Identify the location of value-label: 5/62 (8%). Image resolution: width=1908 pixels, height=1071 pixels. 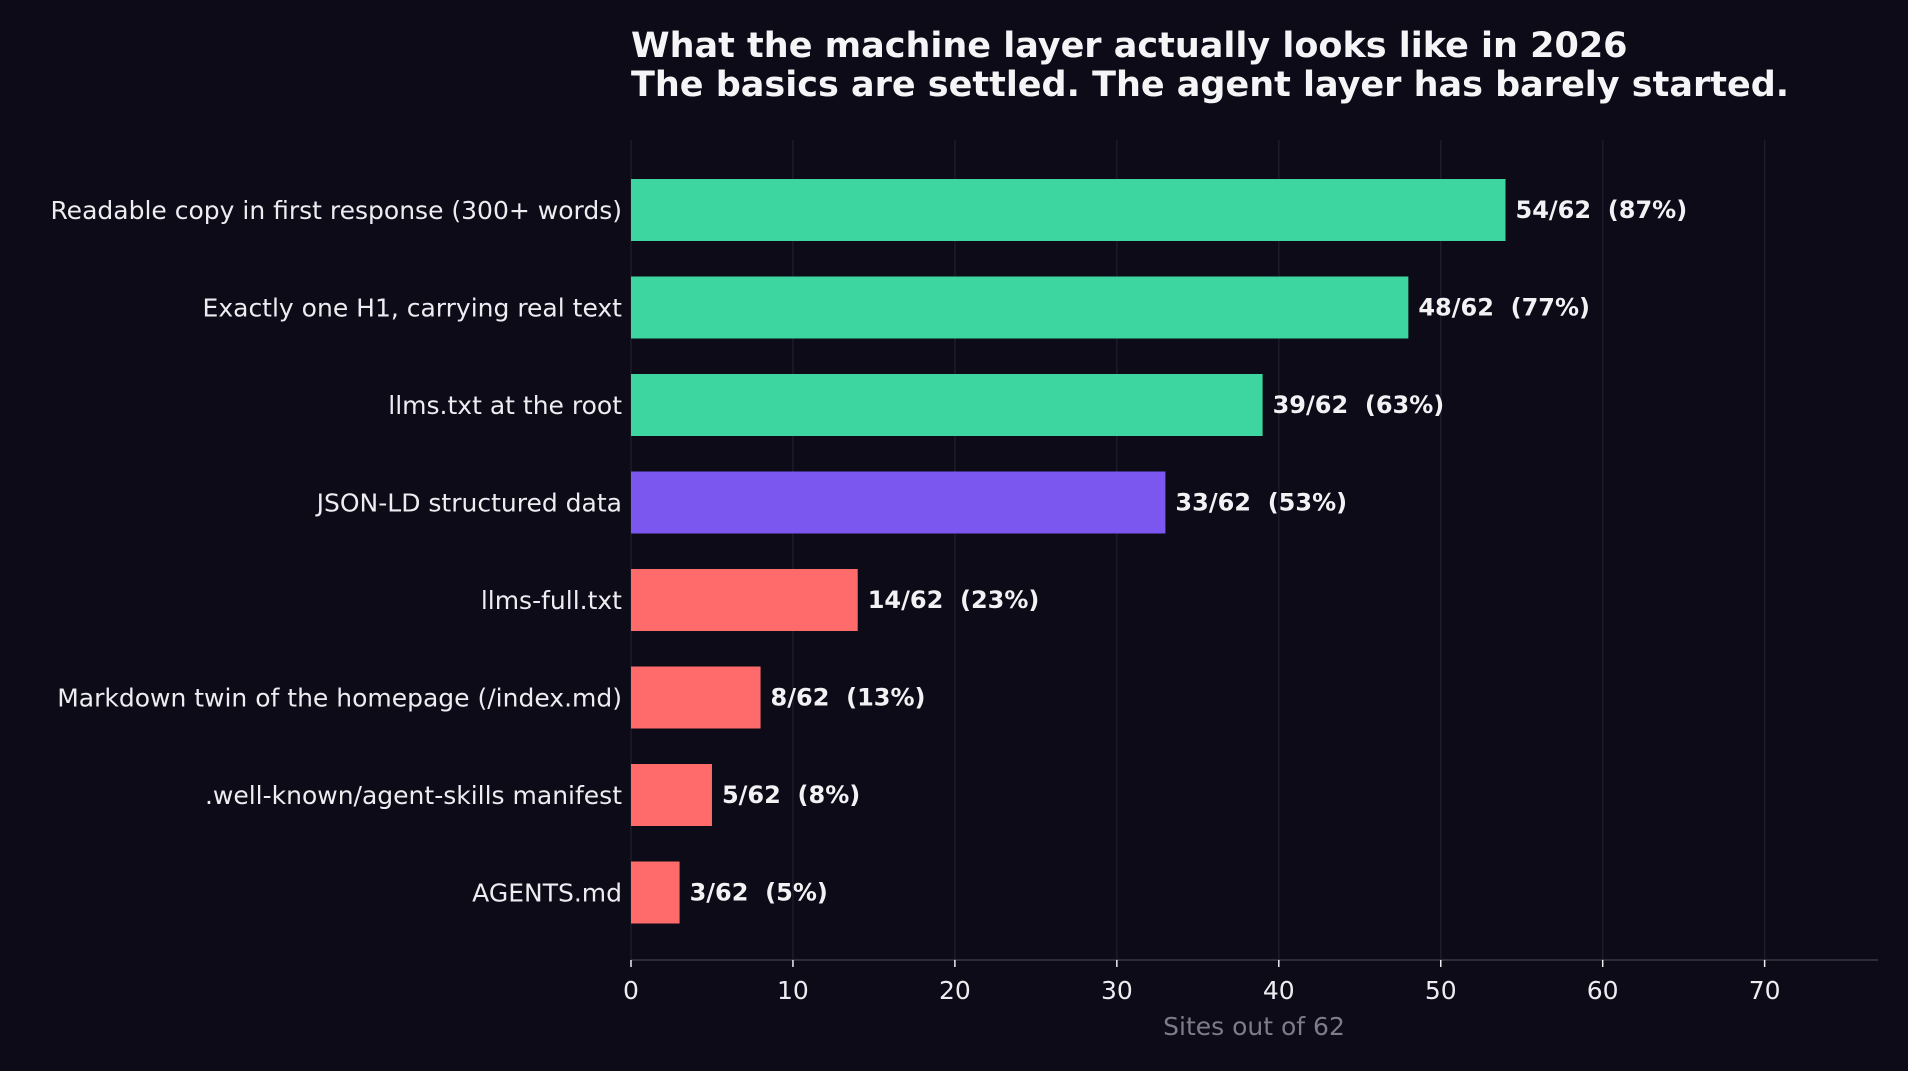
(791, 795).